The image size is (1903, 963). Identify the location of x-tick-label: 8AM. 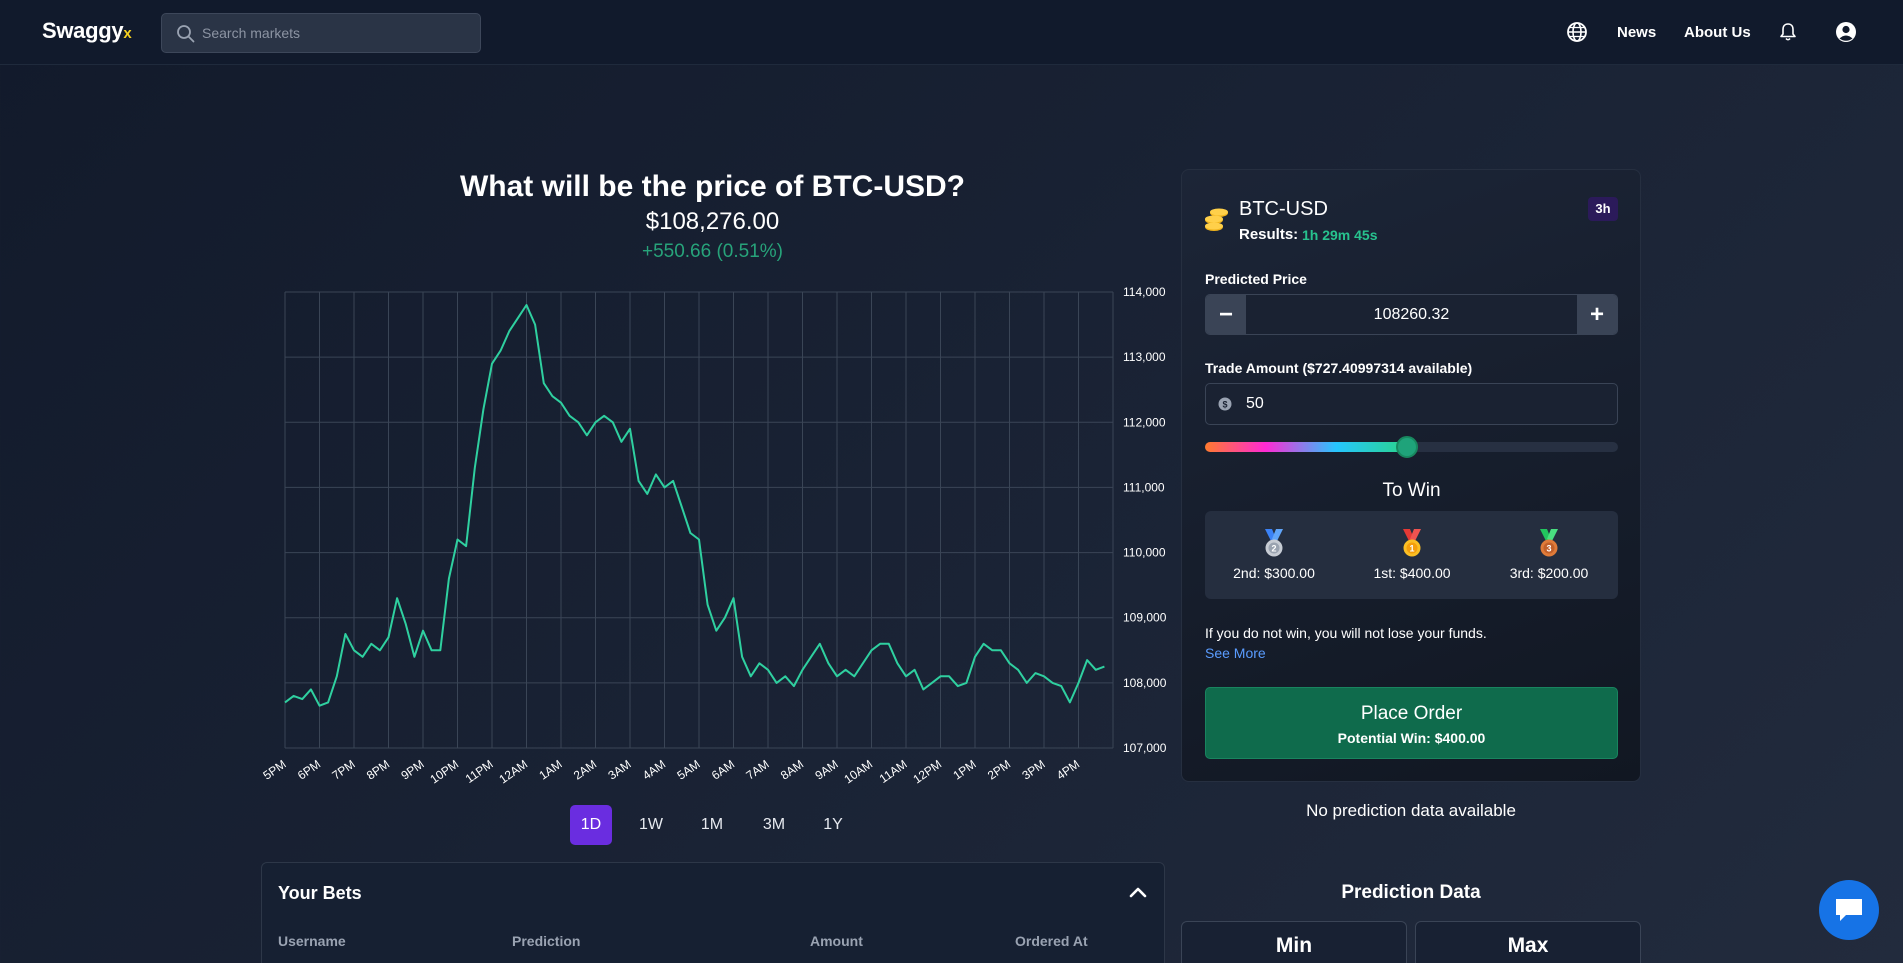
(792, 770).